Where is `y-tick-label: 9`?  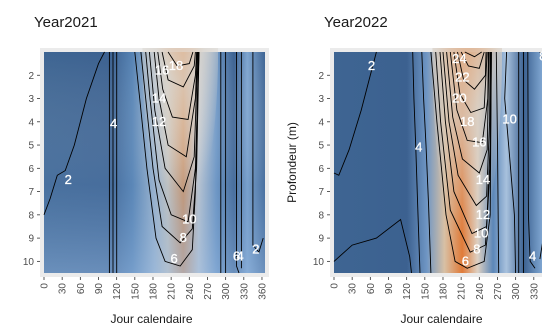 y-tick-label: 9 is located at coordinates (321, 239).